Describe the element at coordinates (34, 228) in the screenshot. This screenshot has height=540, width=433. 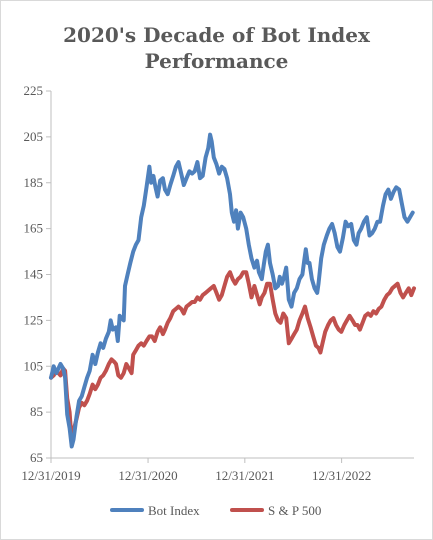
I see `y-tick-label: 165` at that location.